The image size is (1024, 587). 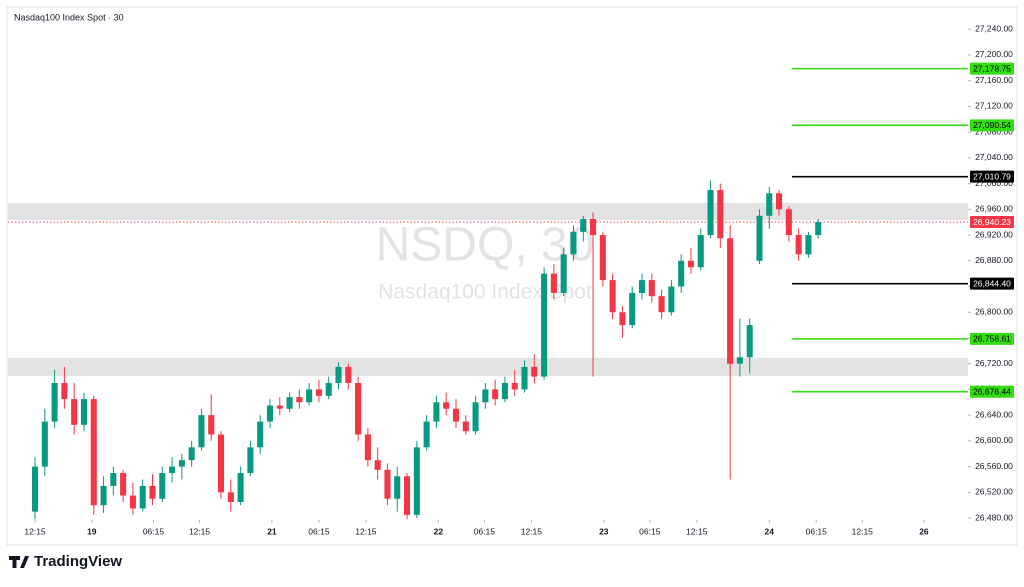 I want to click on x-tick-label: 26, so click(x=924, y=531).